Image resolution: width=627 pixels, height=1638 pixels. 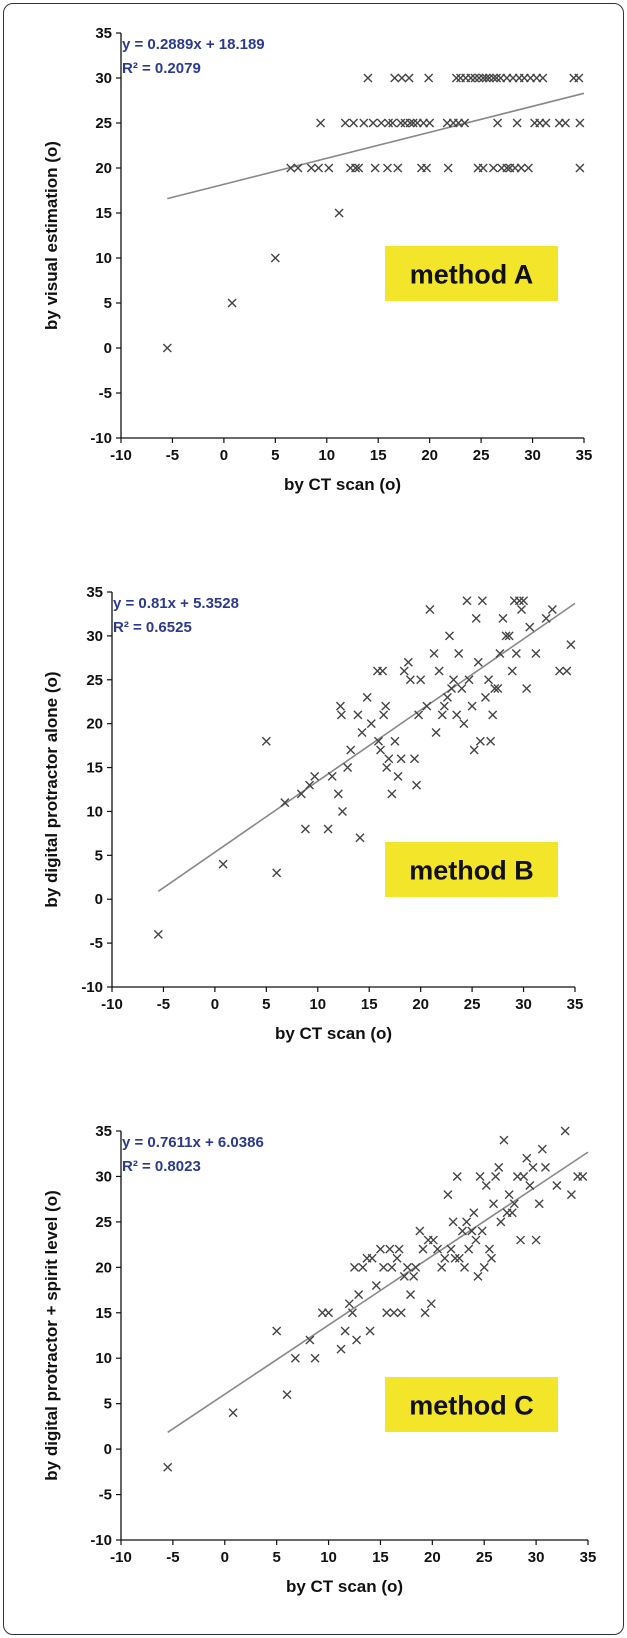 What do you see at coordinates (378, 1292) in the screenshot?
I see `trendline` at bounding box center [378, 1292].